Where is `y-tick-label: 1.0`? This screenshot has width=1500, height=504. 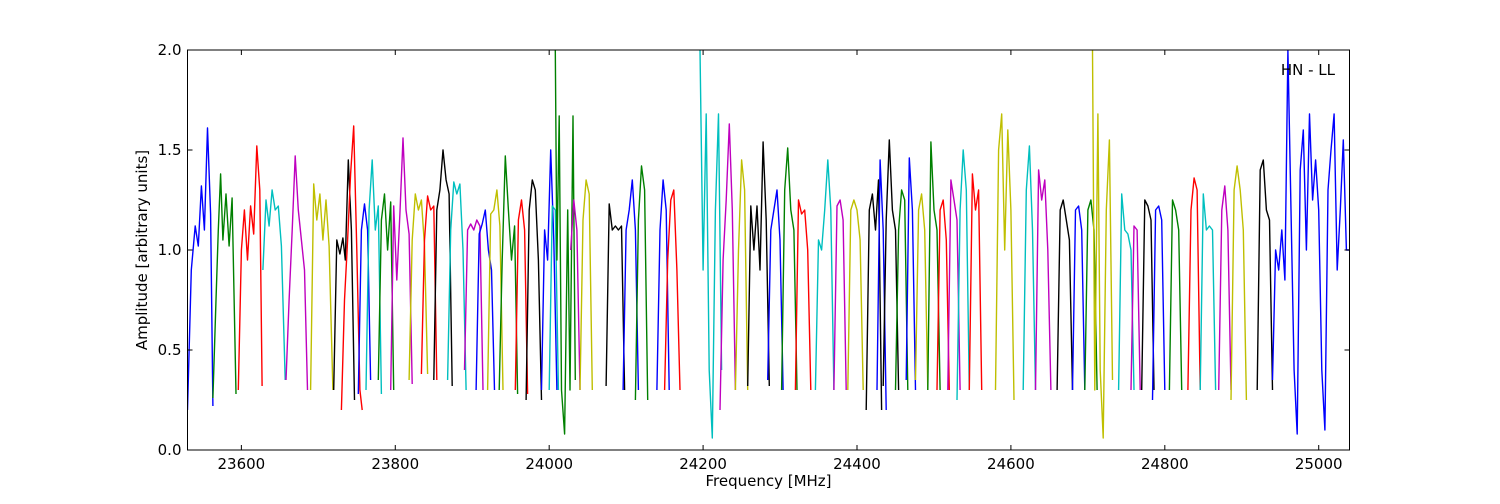 y-tick-label: 1.0 is located at coordinates (170, 250).